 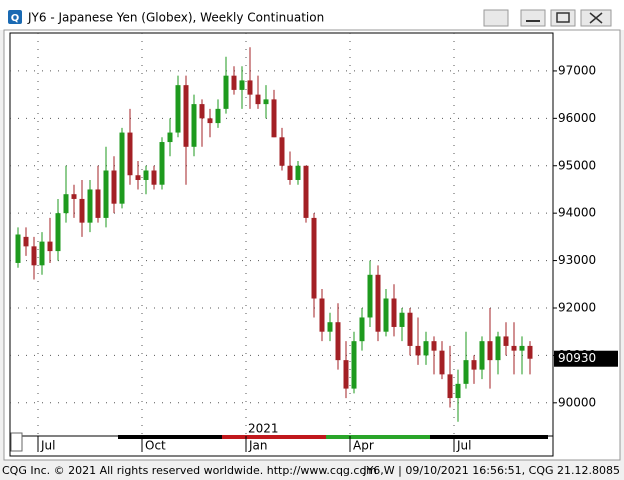 I want to click on year-label: 2021, so click(x=263, y=429).